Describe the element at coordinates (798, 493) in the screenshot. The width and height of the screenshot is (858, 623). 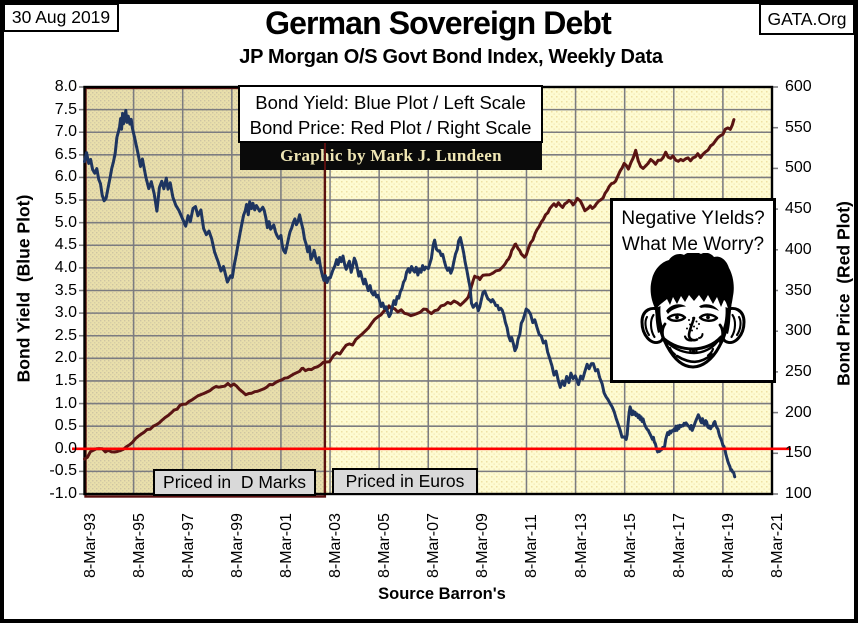
I see `right-axis-tick-label: 100` at that location.